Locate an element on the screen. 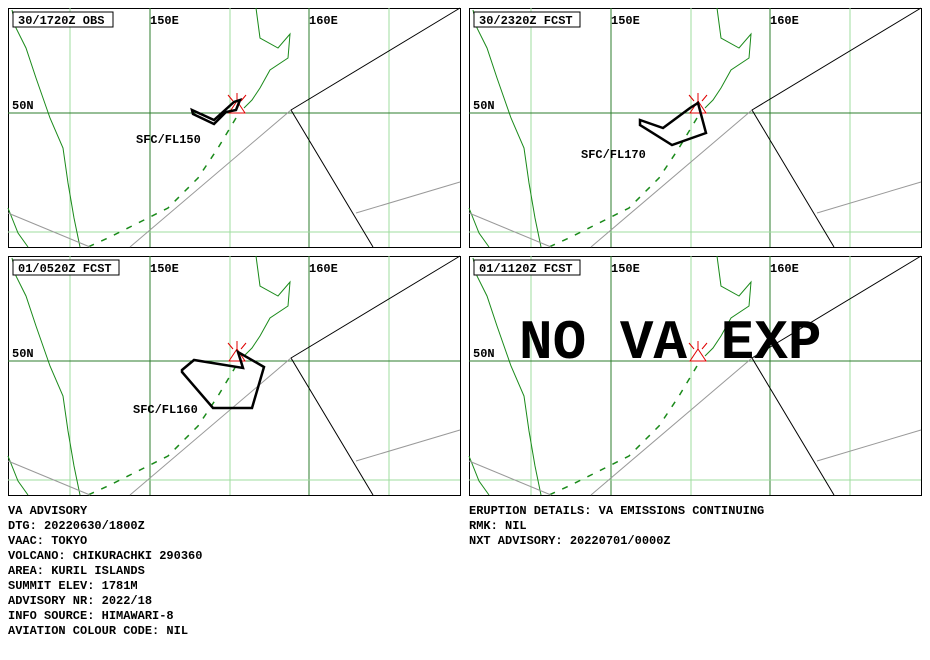 This screenshot has width=930, height=660. panel-label: 01/0520Z FCST is located at coordinates (65, 269).